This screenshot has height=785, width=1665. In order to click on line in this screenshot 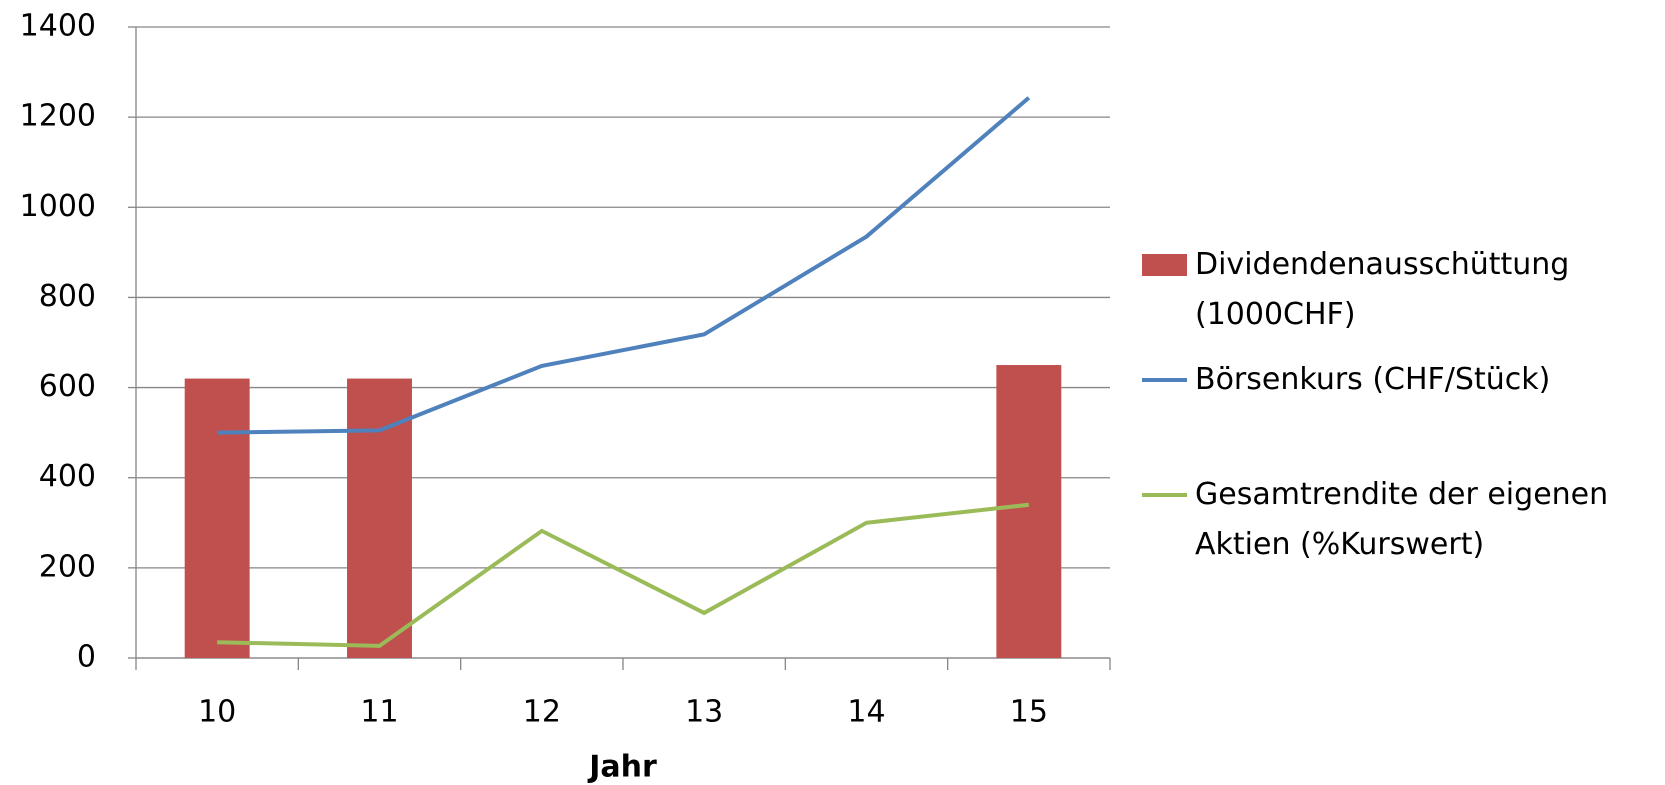, I will do `click(623, 575)`.